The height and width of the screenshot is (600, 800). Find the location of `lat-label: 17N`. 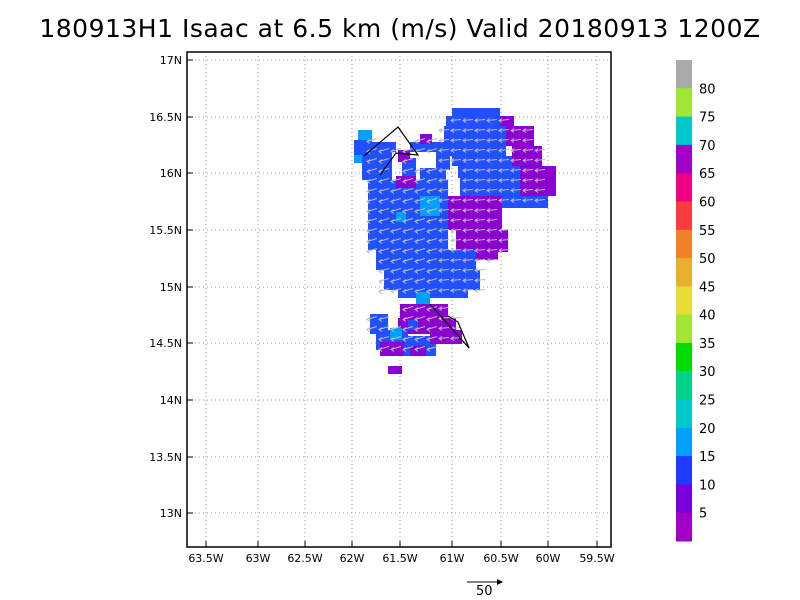

lat-label: 17N is located at coordinates (171, 60).